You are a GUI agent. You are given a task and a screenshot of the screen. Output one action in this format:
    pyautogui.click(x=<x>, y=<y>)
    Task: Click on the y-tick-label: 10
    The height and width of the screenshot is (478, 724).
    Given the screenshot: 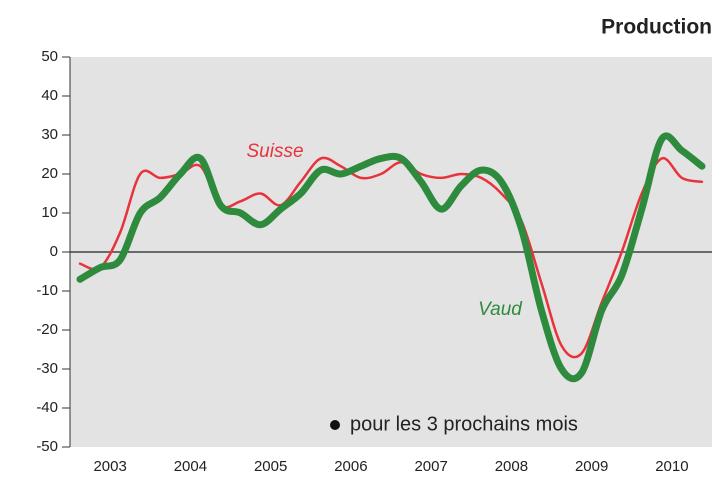 What is the action you would take?
    pyautogui.click(x=49, y=212)
    